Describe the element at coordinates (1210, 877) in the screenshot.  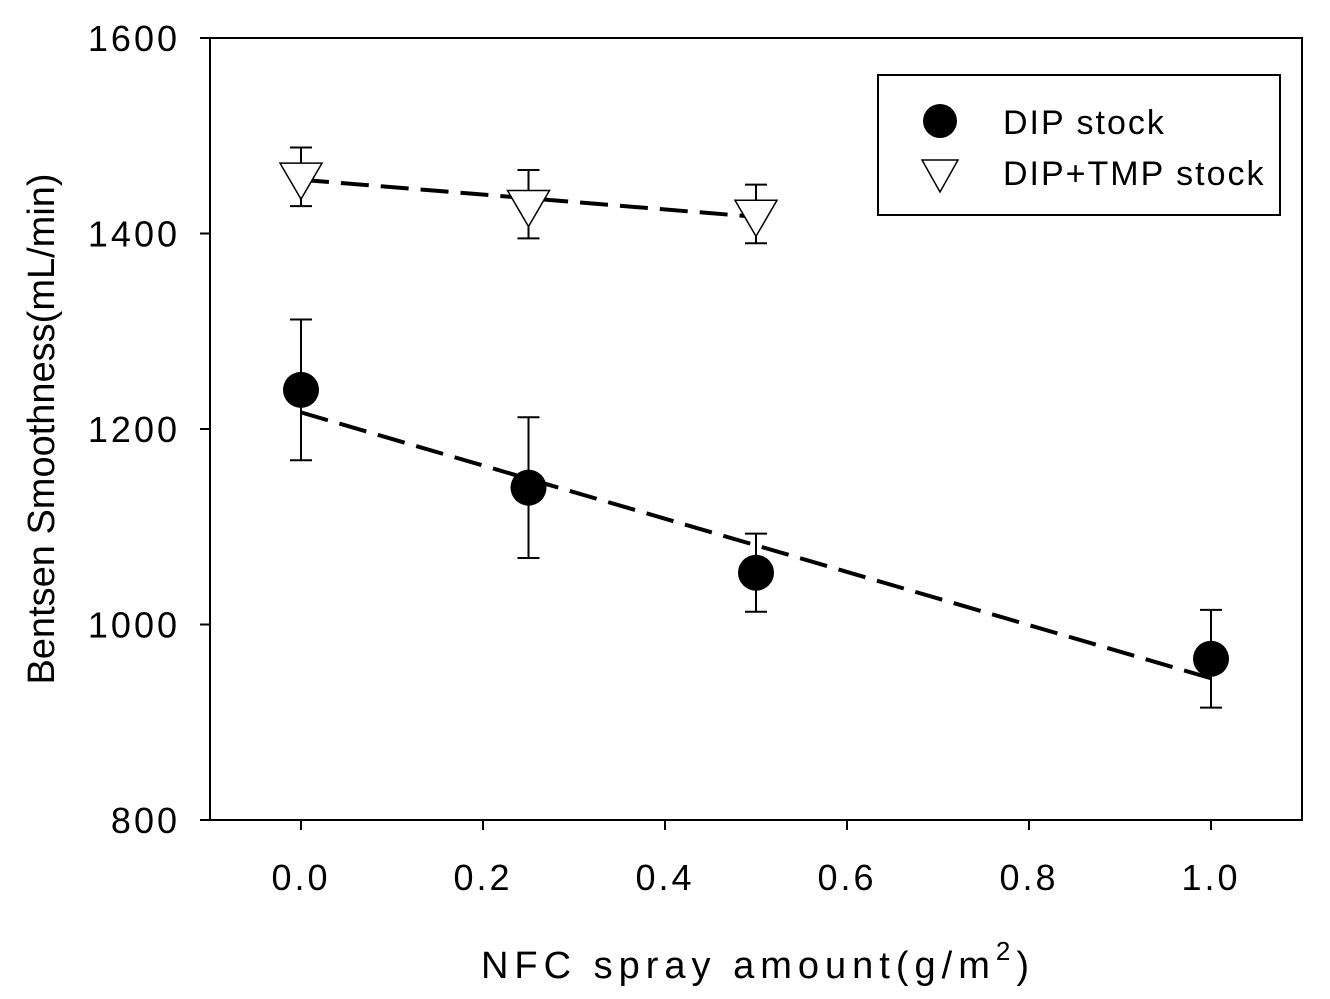
I see `x-tick-label-5: 1.0` at that location.